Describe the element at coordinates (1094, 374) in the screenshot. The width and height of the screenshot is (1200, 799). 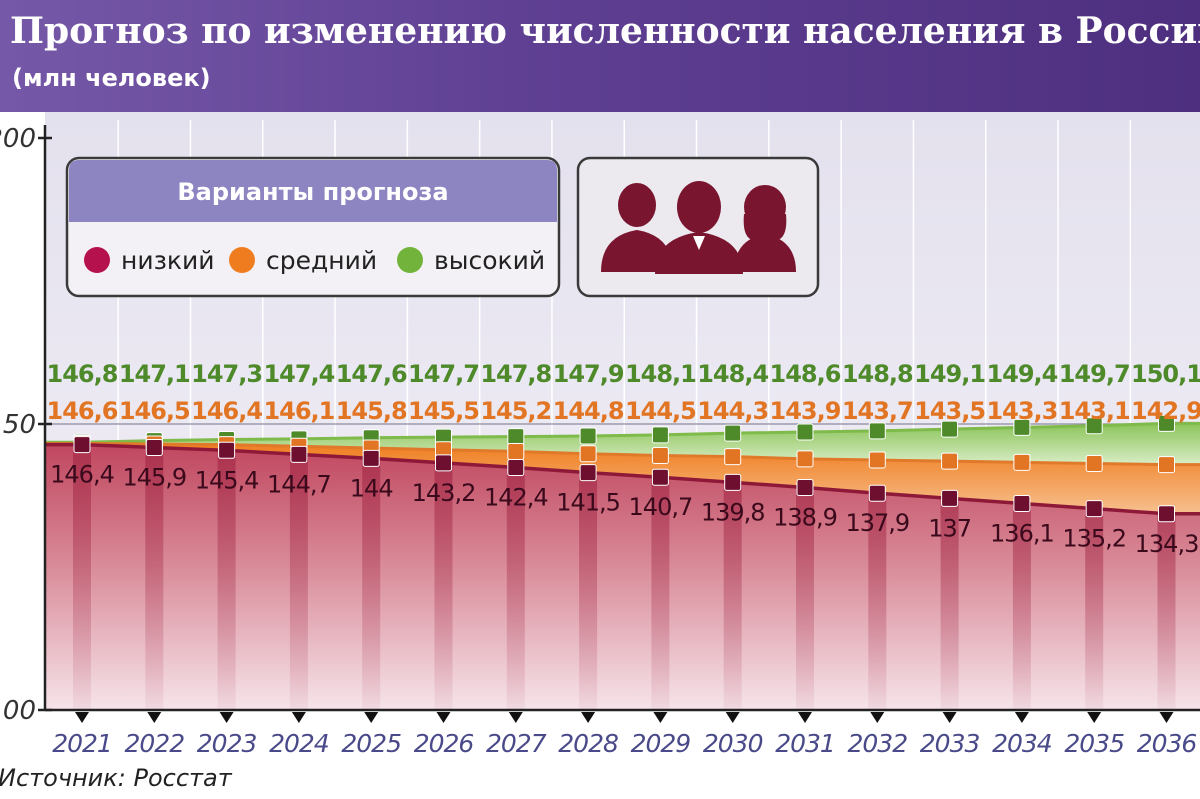
I see `value-label-high: 149,7` at that location.